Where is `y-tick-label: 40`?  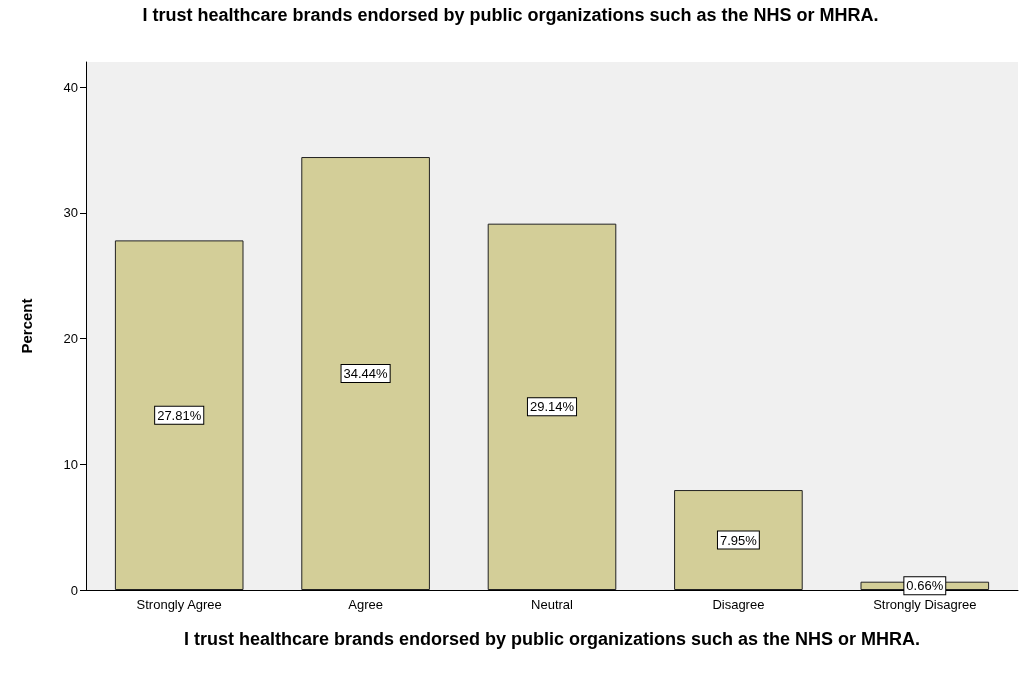
y-tick-label: 40 is located at coordinates (70, 87).